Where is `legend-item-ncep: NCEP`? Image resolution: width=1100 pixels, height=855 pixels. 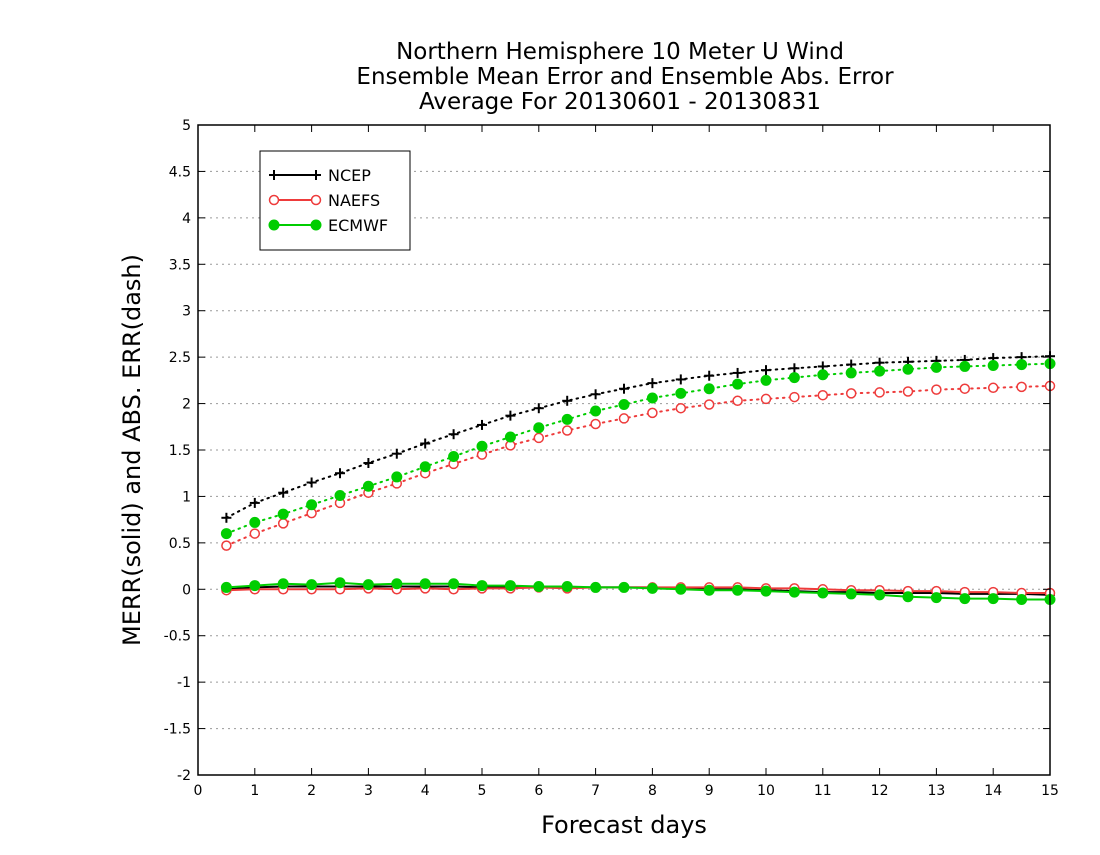 legend-item-ncep: NCEP is located at coordinates (320, 175).